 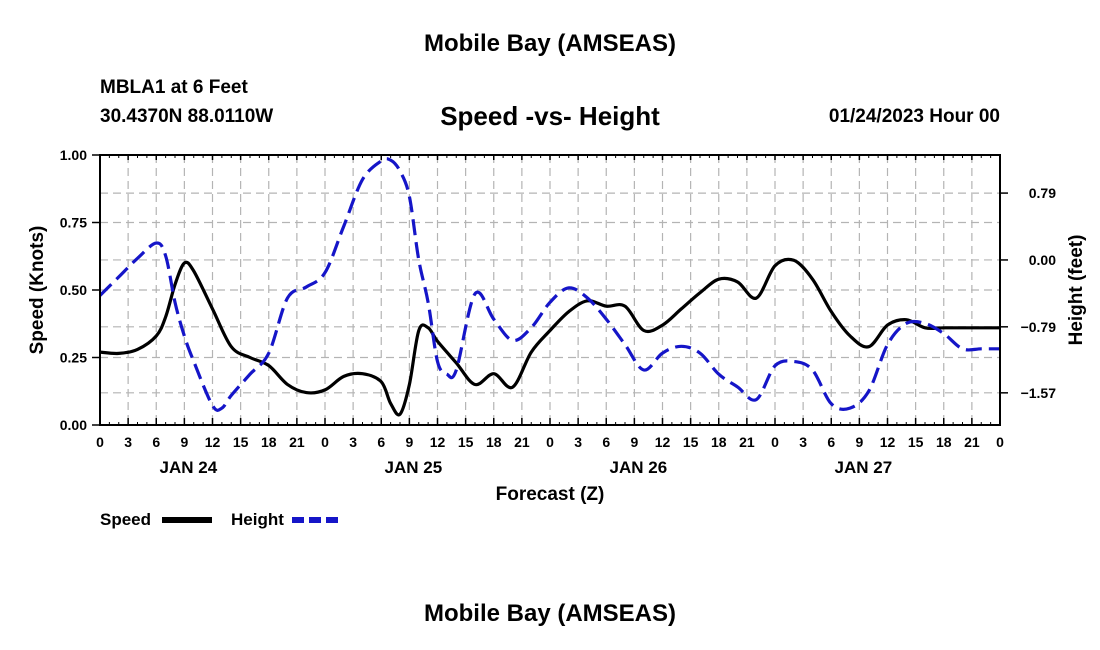 What do you see at coordinates (73, 358) in the screenshot?
I see `y-tick-label: 0.25` at bounding box center [73, 358].